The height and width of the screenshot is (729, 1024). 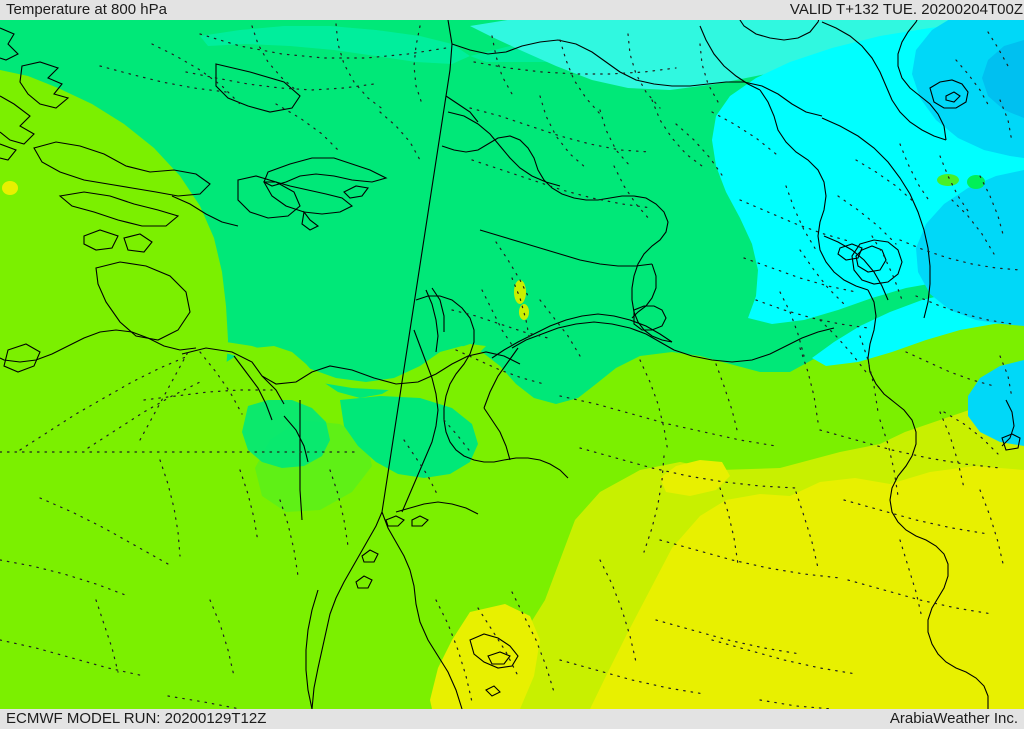 What do you see at coordinates (354, 366) in the screenshot?
I see `band-green-egypt-tongue` at bounding box center [354, 366].